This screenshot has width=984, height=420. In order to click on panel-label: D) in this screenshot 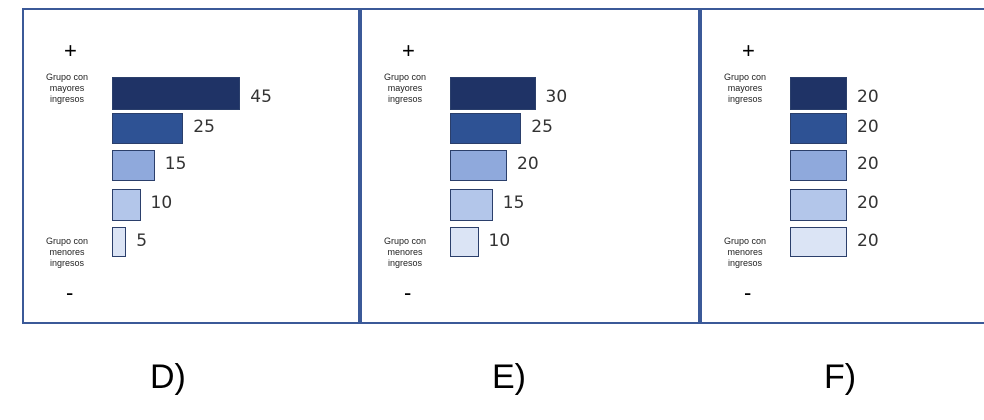, I will do `click(168, 377)`.